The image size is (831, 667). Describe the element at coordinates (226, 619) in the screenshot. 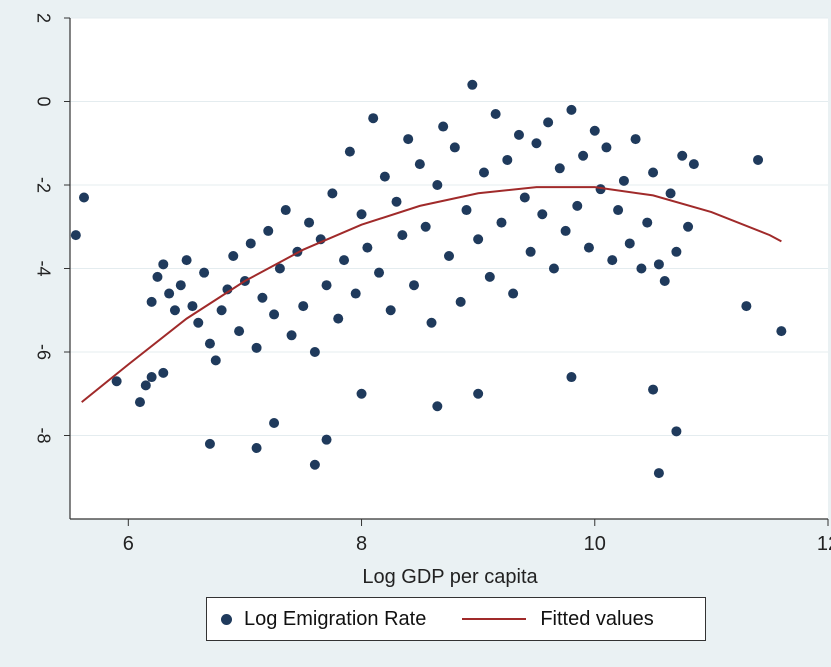

I see `legend-marker-dot-icon` at that location.